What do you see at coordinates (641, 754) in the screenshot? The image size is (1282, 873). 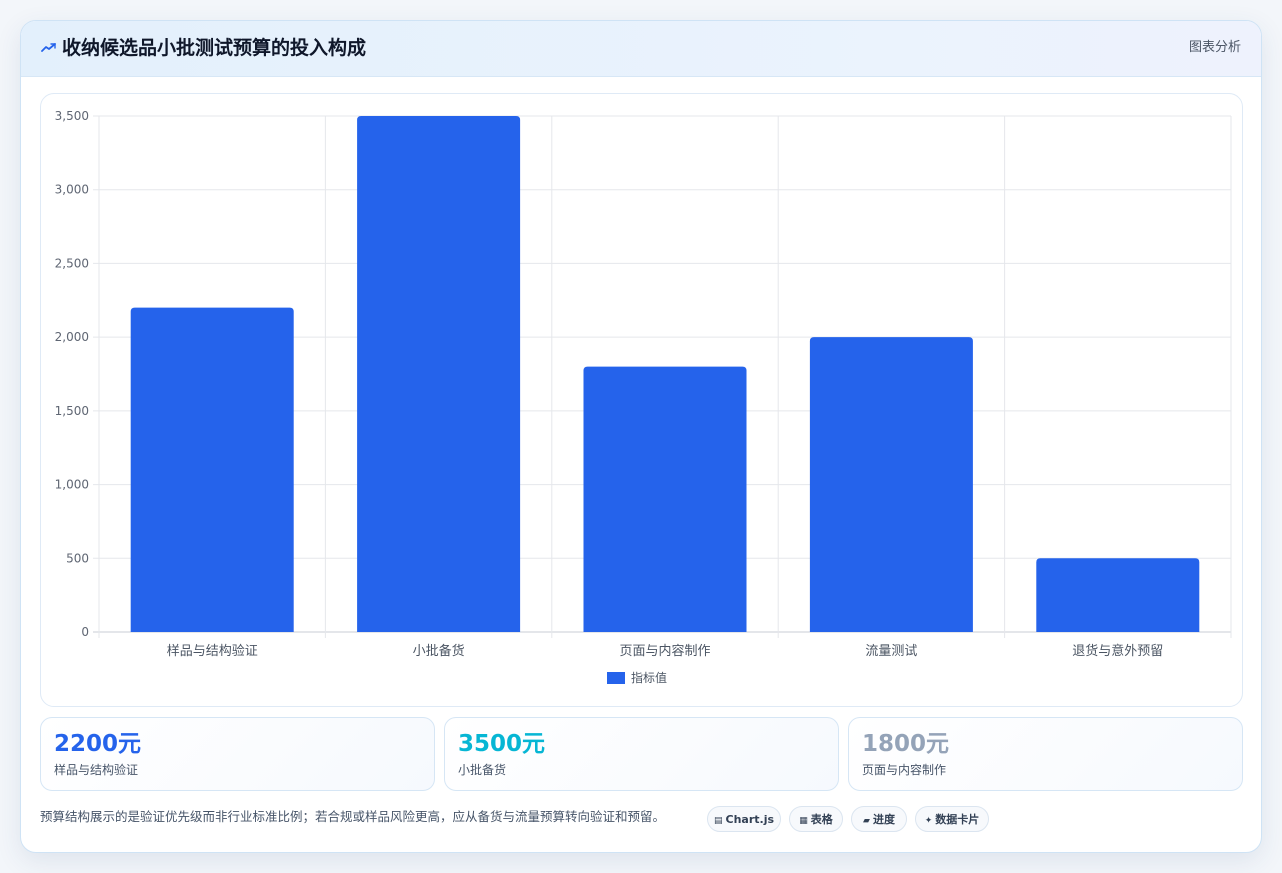 I see `stat-card-stock: 3500元 小批备货` at bounding box center [641, 754].